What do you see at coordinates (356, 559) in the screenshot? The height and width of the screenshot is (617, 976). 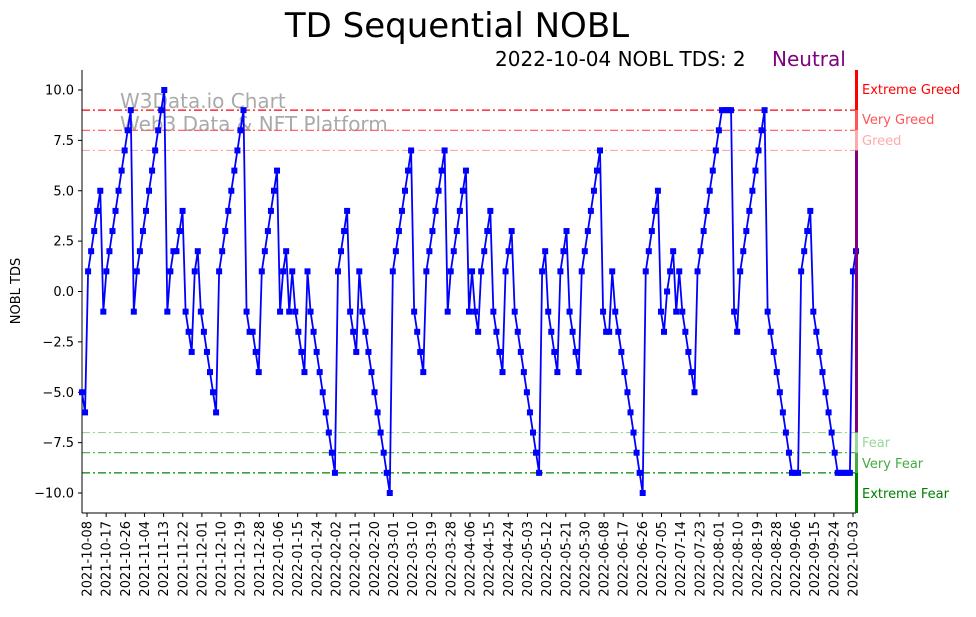 I see `x-tick-label: 2022-02-11` at bounding box center [356, 559].